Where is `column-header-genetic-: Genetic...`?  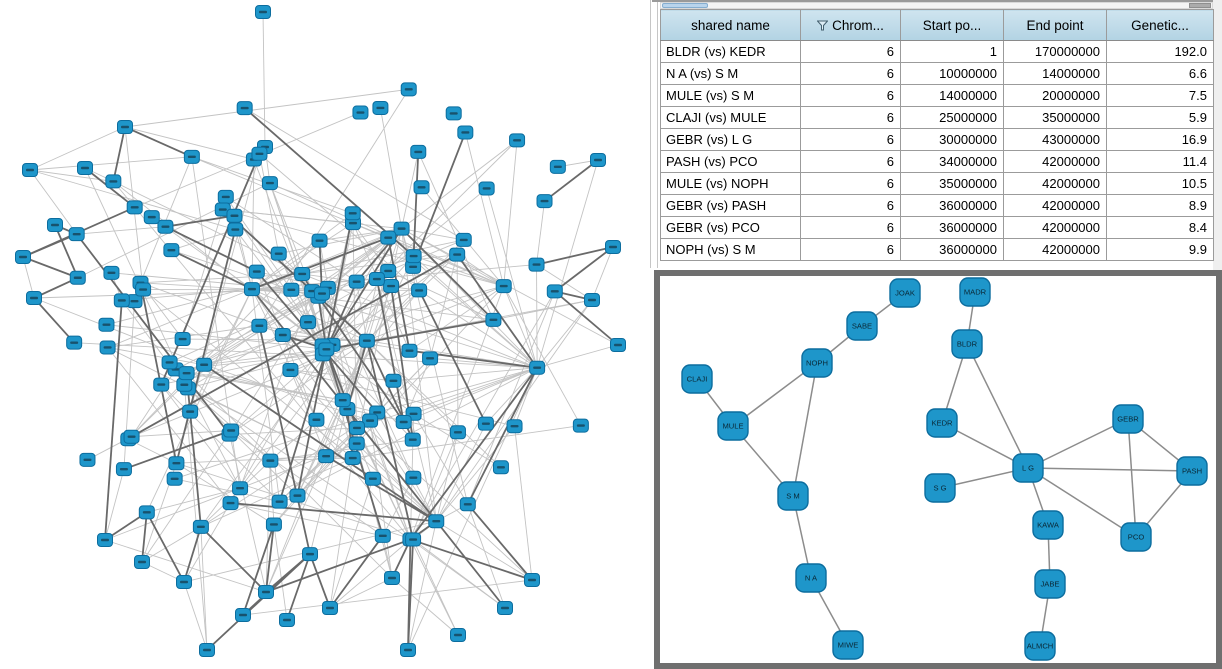 column-header-genetic-: Genetic... is located at coordinates (1160, 25).